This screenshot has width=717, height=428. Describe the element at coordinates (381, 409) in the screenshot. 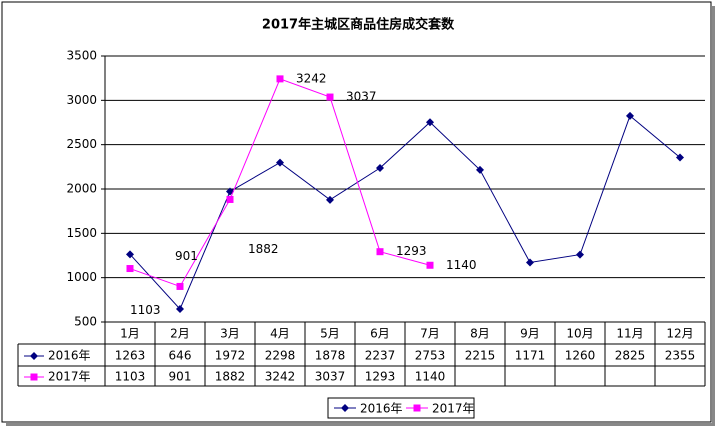

I see `legend-label: 2016年` at that location.